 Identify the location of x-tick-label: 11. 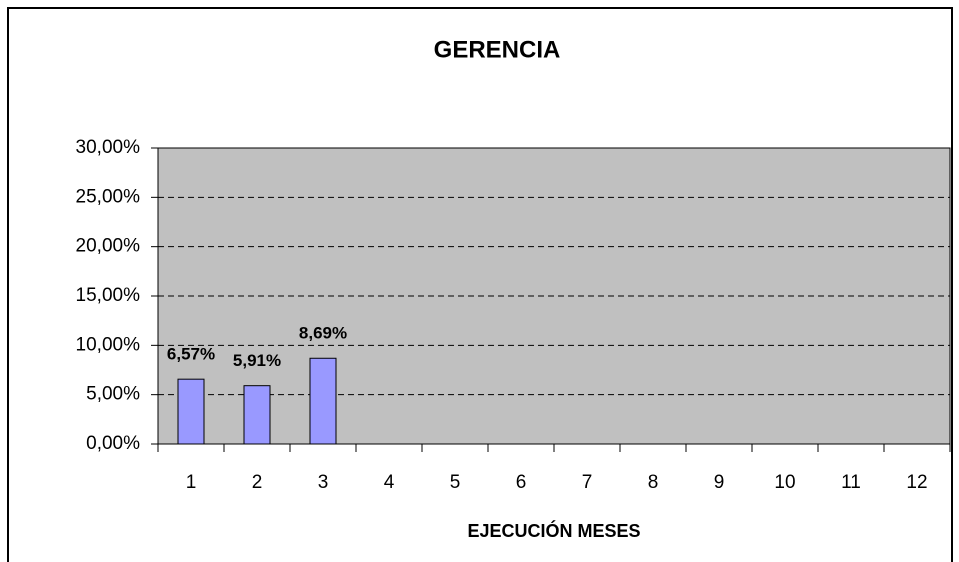
(851, 482).